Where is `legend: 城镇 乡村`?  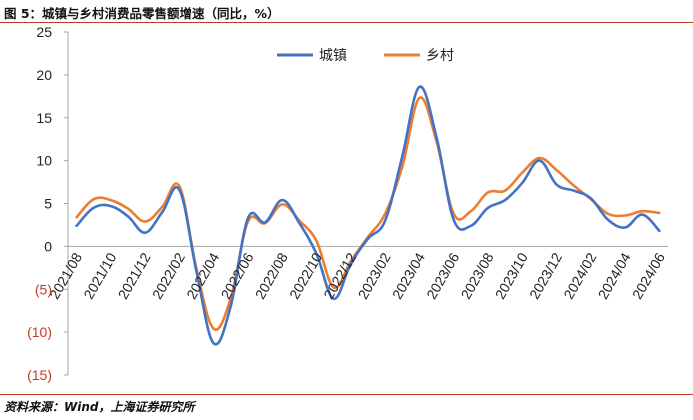
legend: 城镇 乡村 is located at coordinates (365, 56).